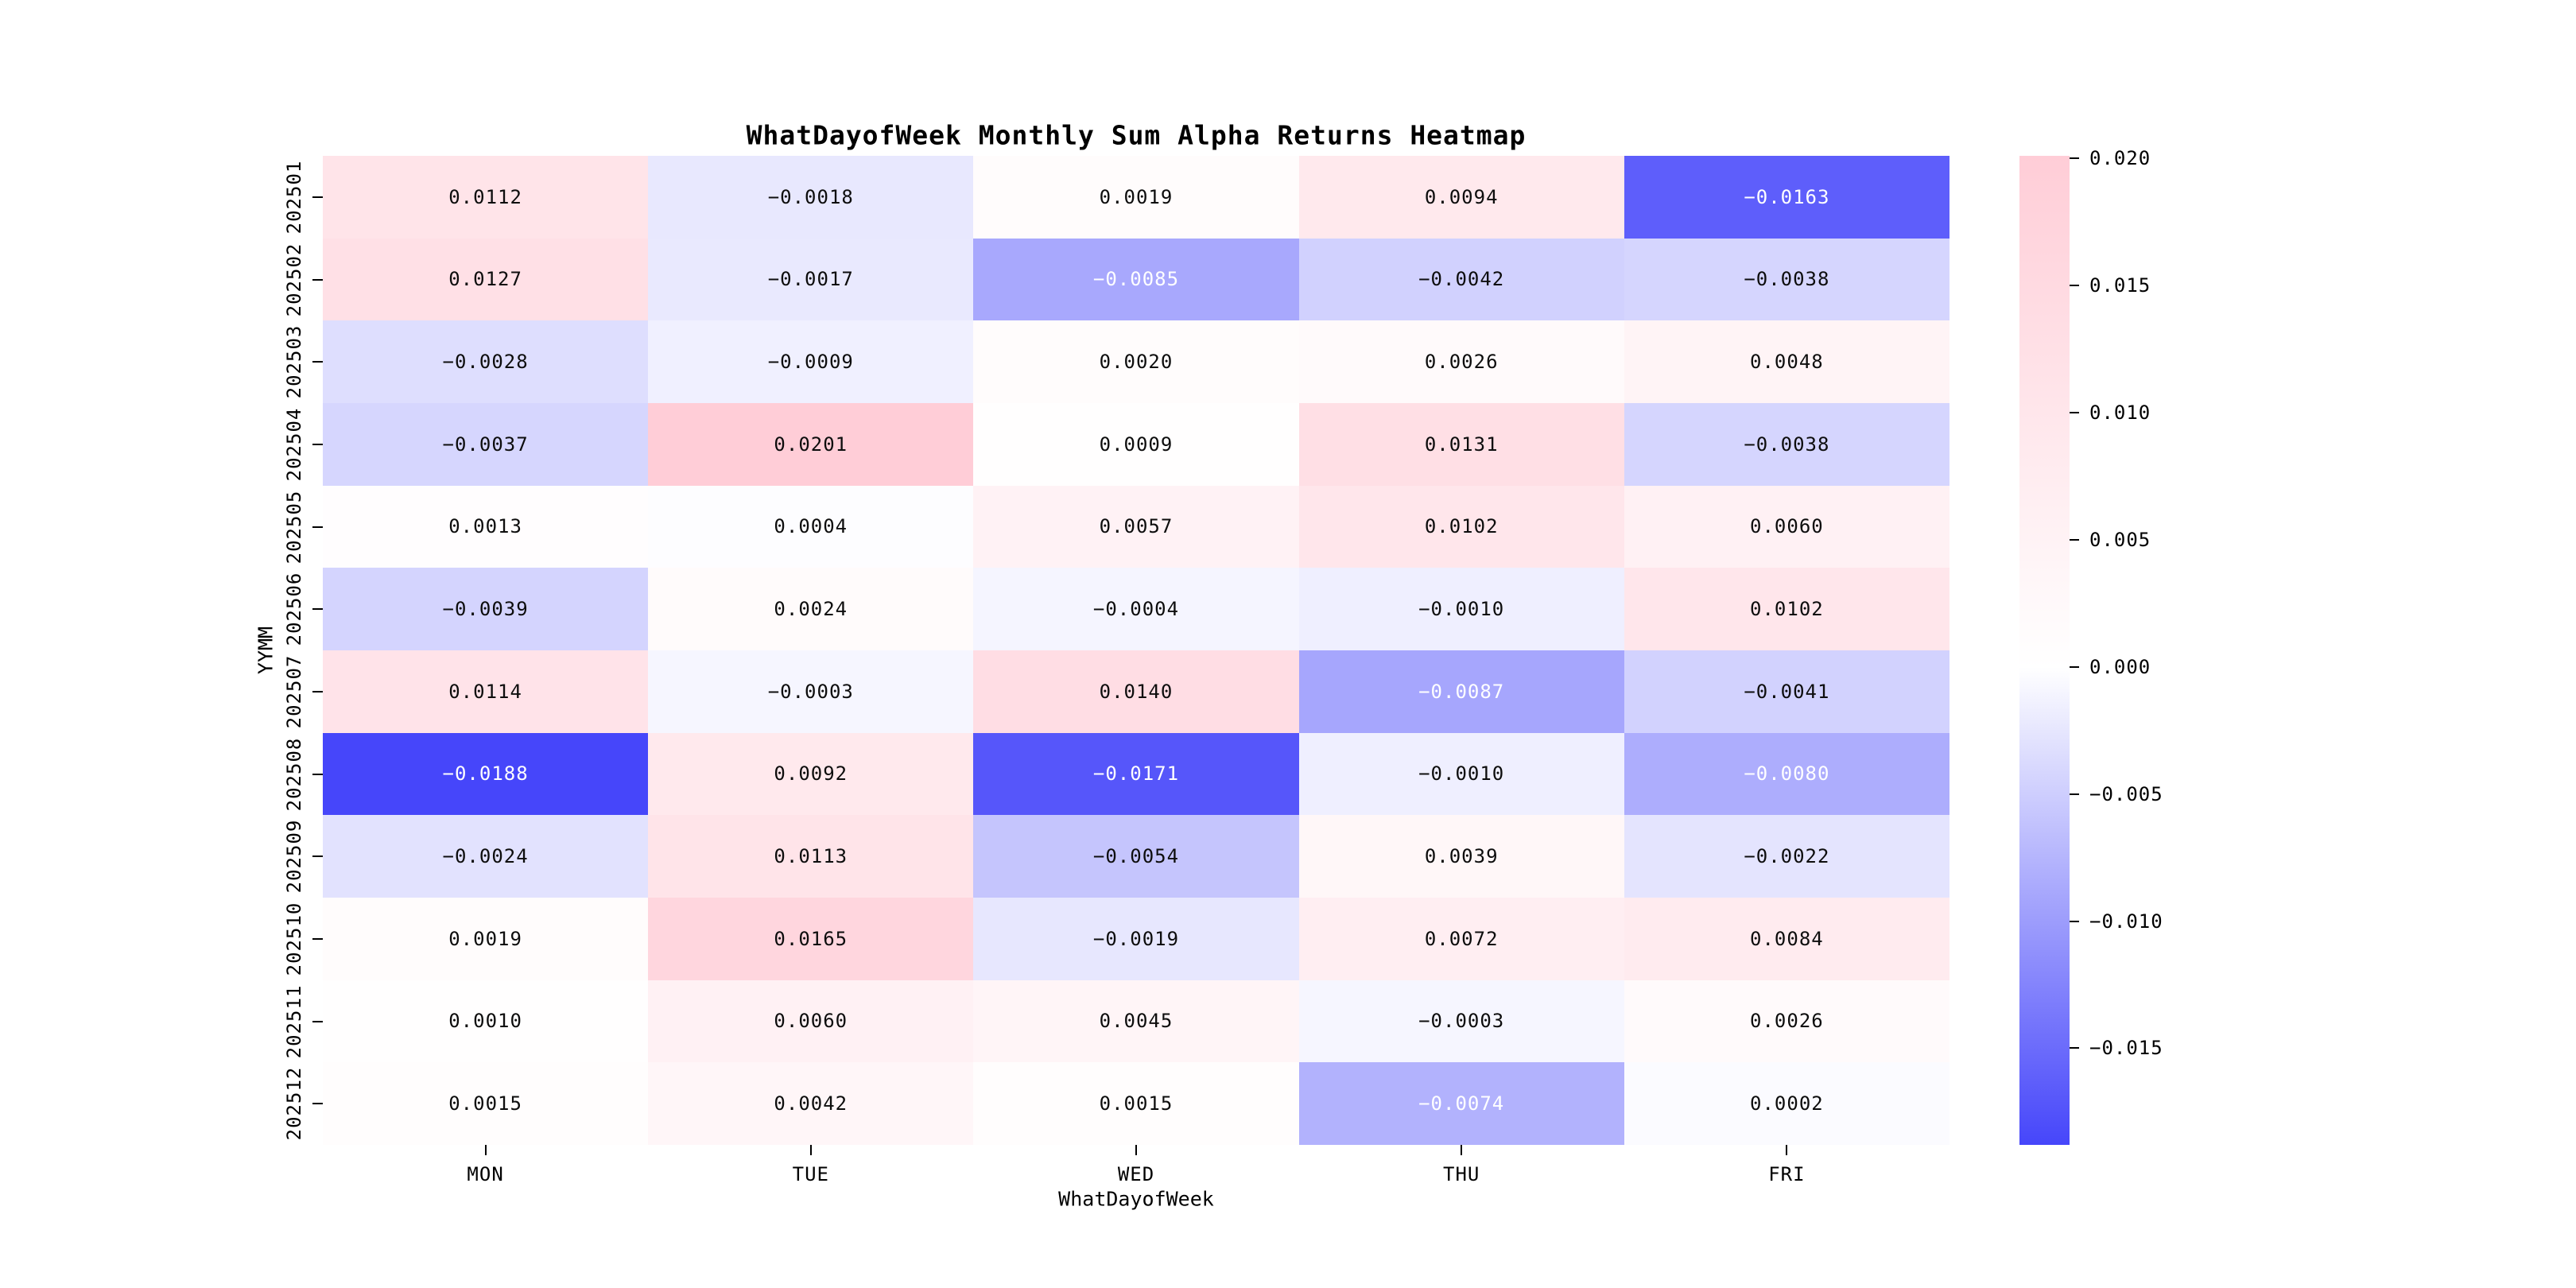 The width and height of the screenshot is (2576, 1288). I want to click on colorbar-tick-label: −0.010, so click(2126, 922).